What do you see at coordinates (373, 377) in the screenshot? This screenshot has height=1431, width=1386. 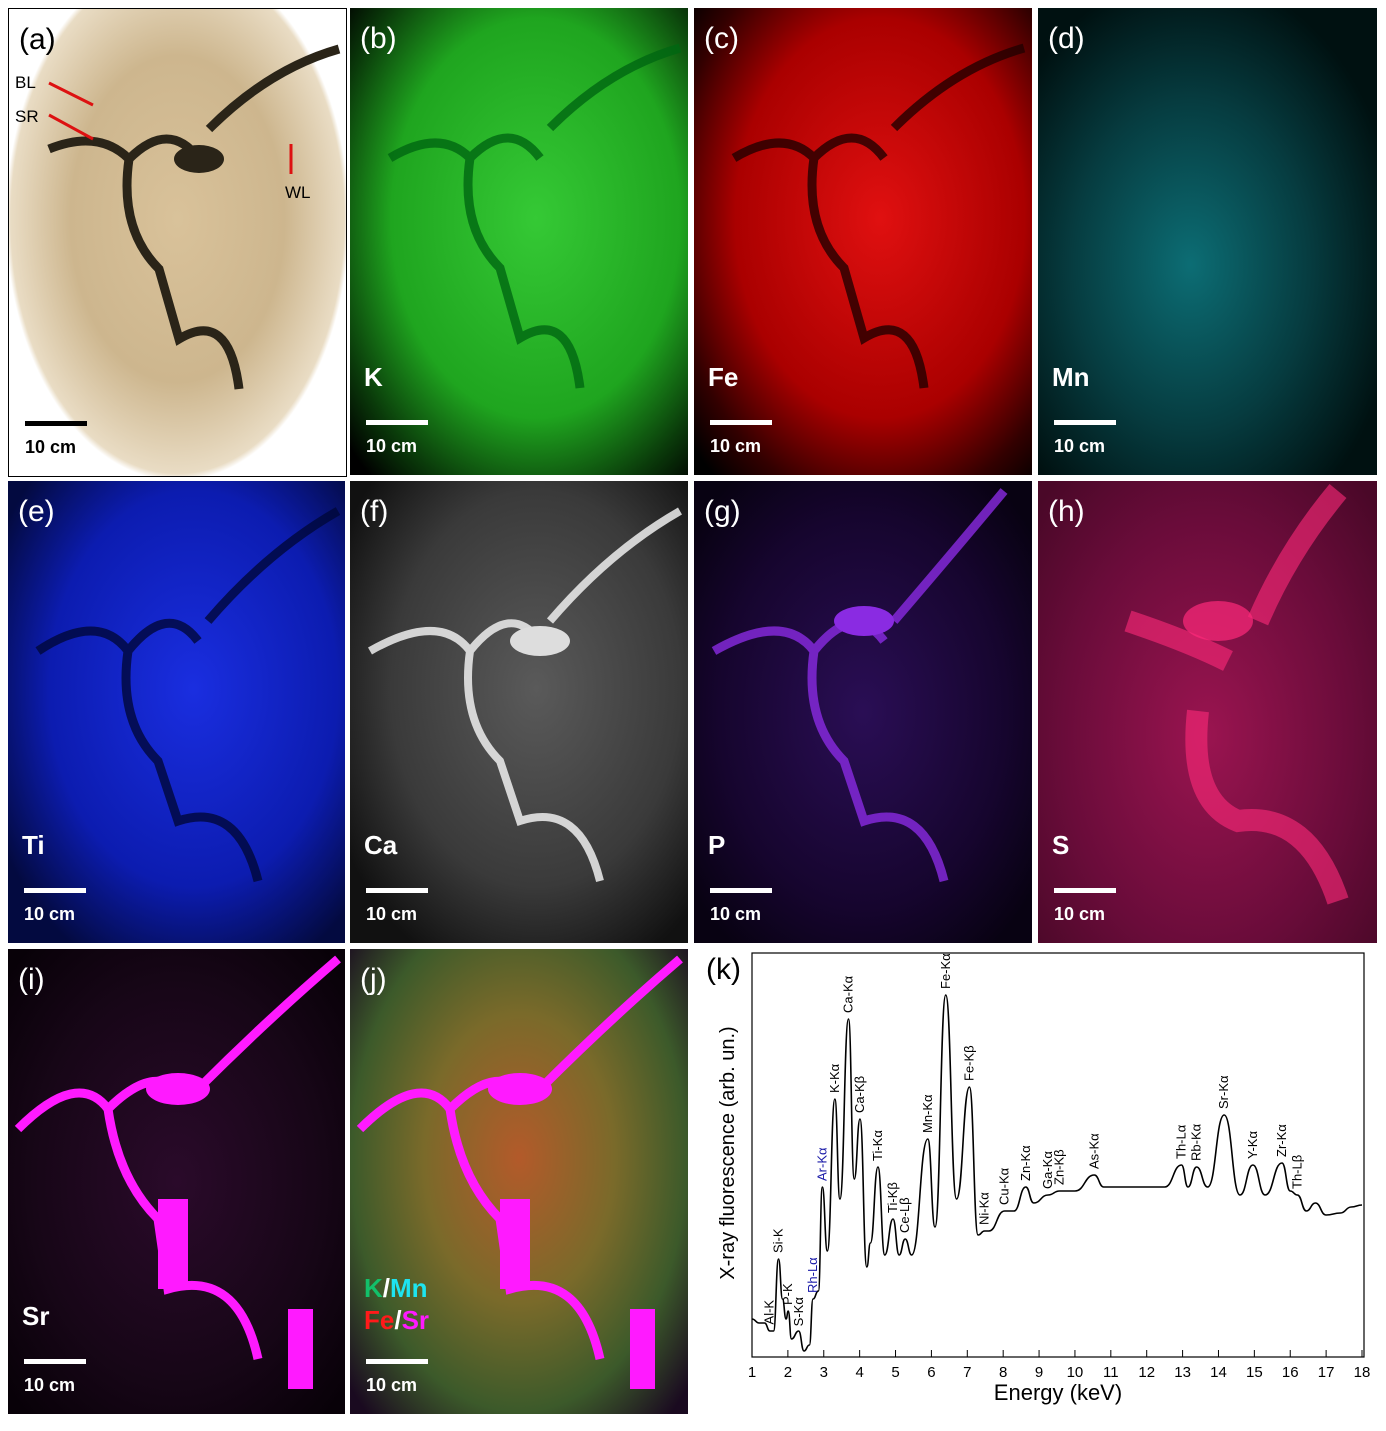 I see `element-label: K` at bounding box center [373, 377].